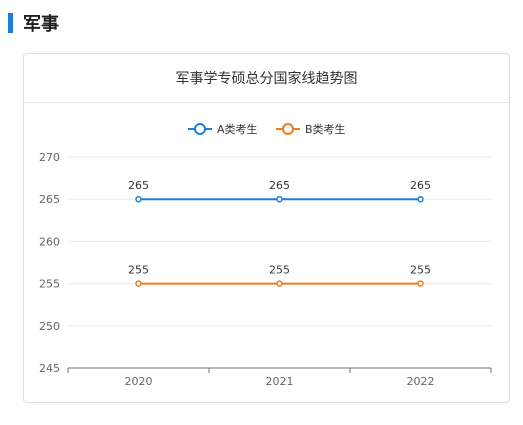  What do you see at coordinates (49, 368) in the screenshot?
I see `y-tick-label: 245` at bounding box center [49, 368].